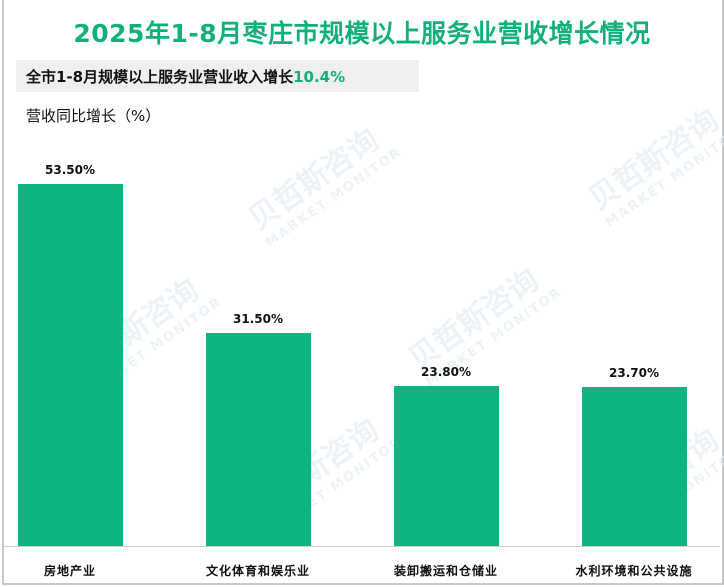 Image resolution: width=724 pixels, height=587 pixels. What do you see at coordinates (634, 571) in the screenshot?
I see `x-tick-label: 水利环境和公共设施` at bounding box center [634, 571].